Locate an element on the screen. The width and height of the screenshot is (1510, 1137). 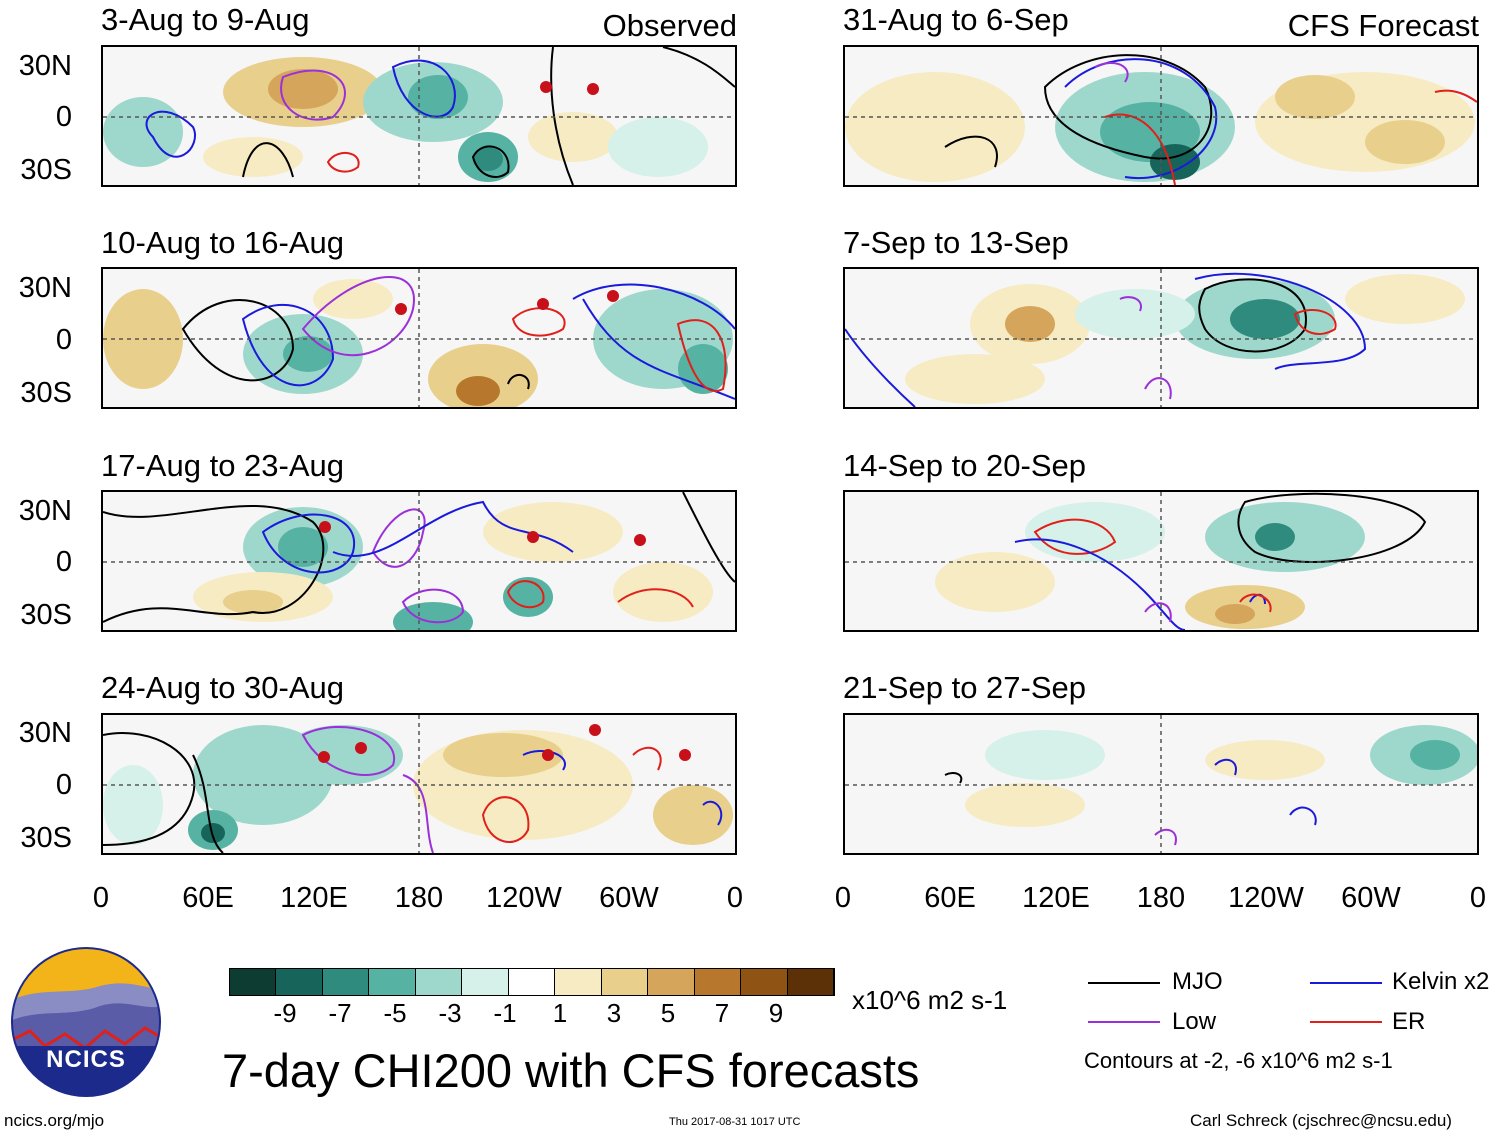
footer-author: Carl Schreck (cjschrec@ncsu.edu) is located at coordinates (1321, 1120).